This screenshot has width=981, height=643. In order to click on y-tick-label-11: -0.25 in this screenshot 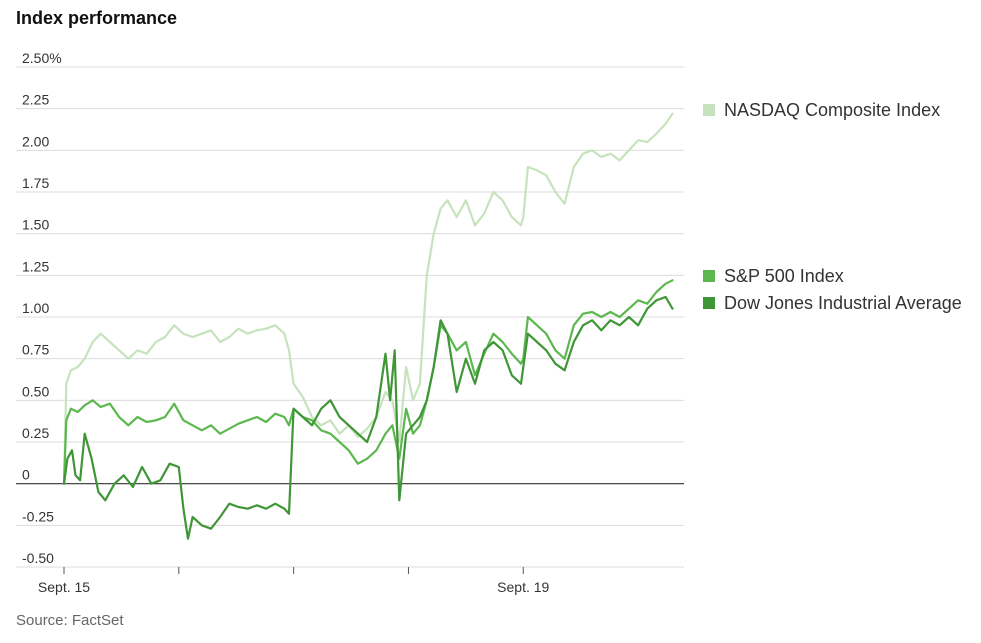, I will do `click(38, 516)`.